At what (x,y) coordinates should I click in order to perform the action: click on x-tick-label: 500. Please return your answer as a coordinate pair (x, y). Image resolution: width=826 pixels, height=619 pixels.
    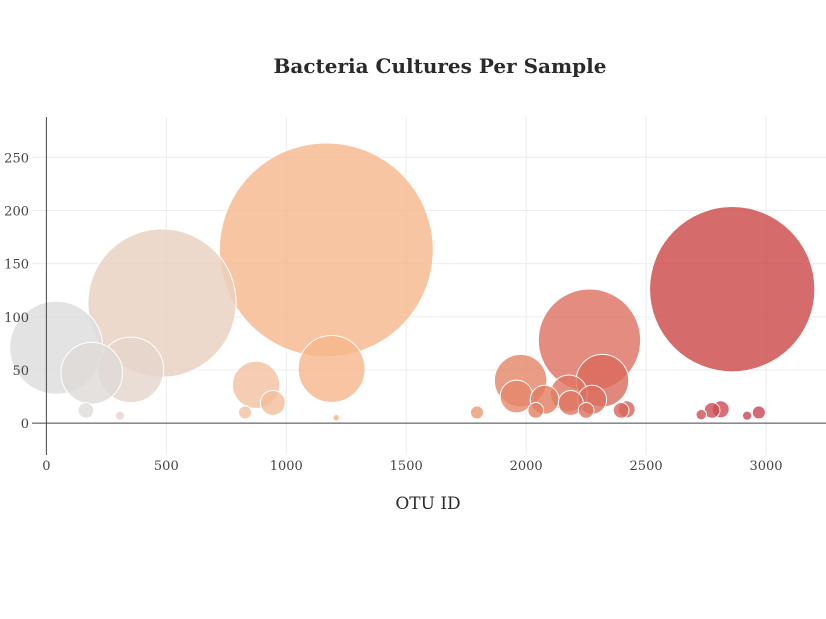
    Looking at the image, I should click on (166, 466).